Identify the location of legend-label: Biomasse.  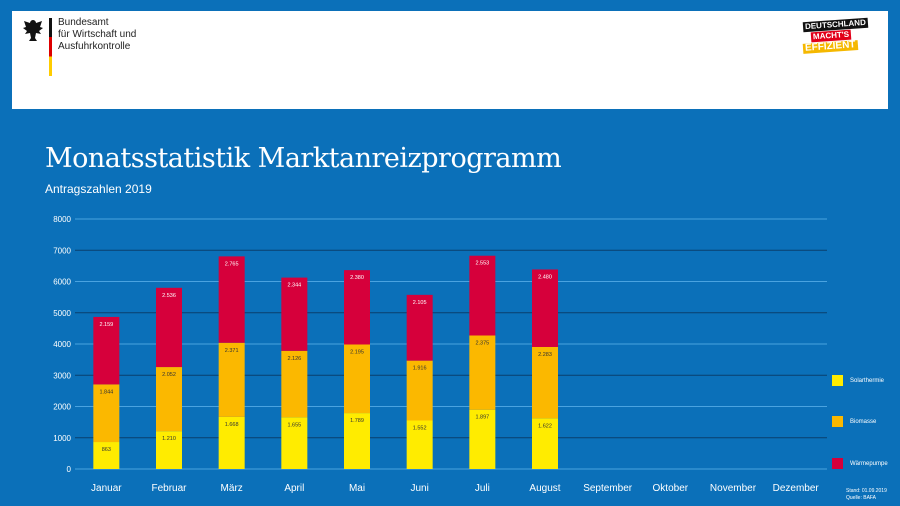
(863, 421).